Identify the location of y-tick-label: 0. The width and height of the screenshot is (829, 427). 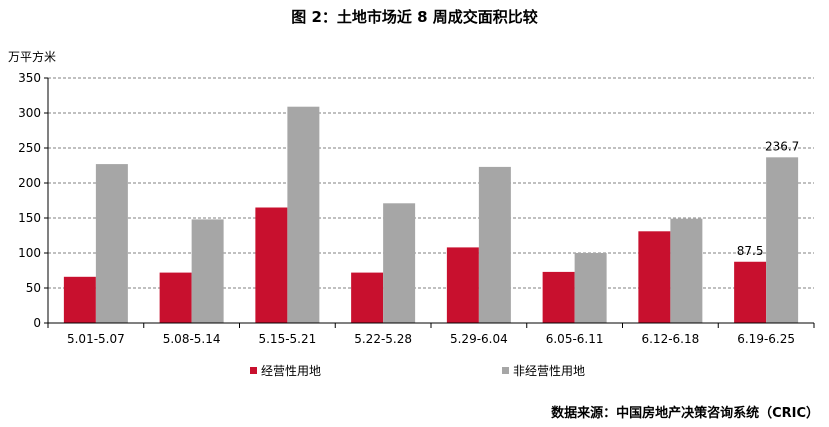
(37, 323).